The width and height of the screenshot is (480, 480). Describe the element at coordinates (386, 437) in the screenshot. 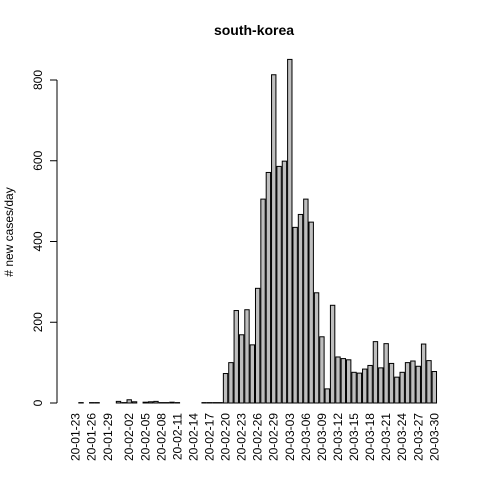

I see `x-tick-label: 20-03-21` at that location.